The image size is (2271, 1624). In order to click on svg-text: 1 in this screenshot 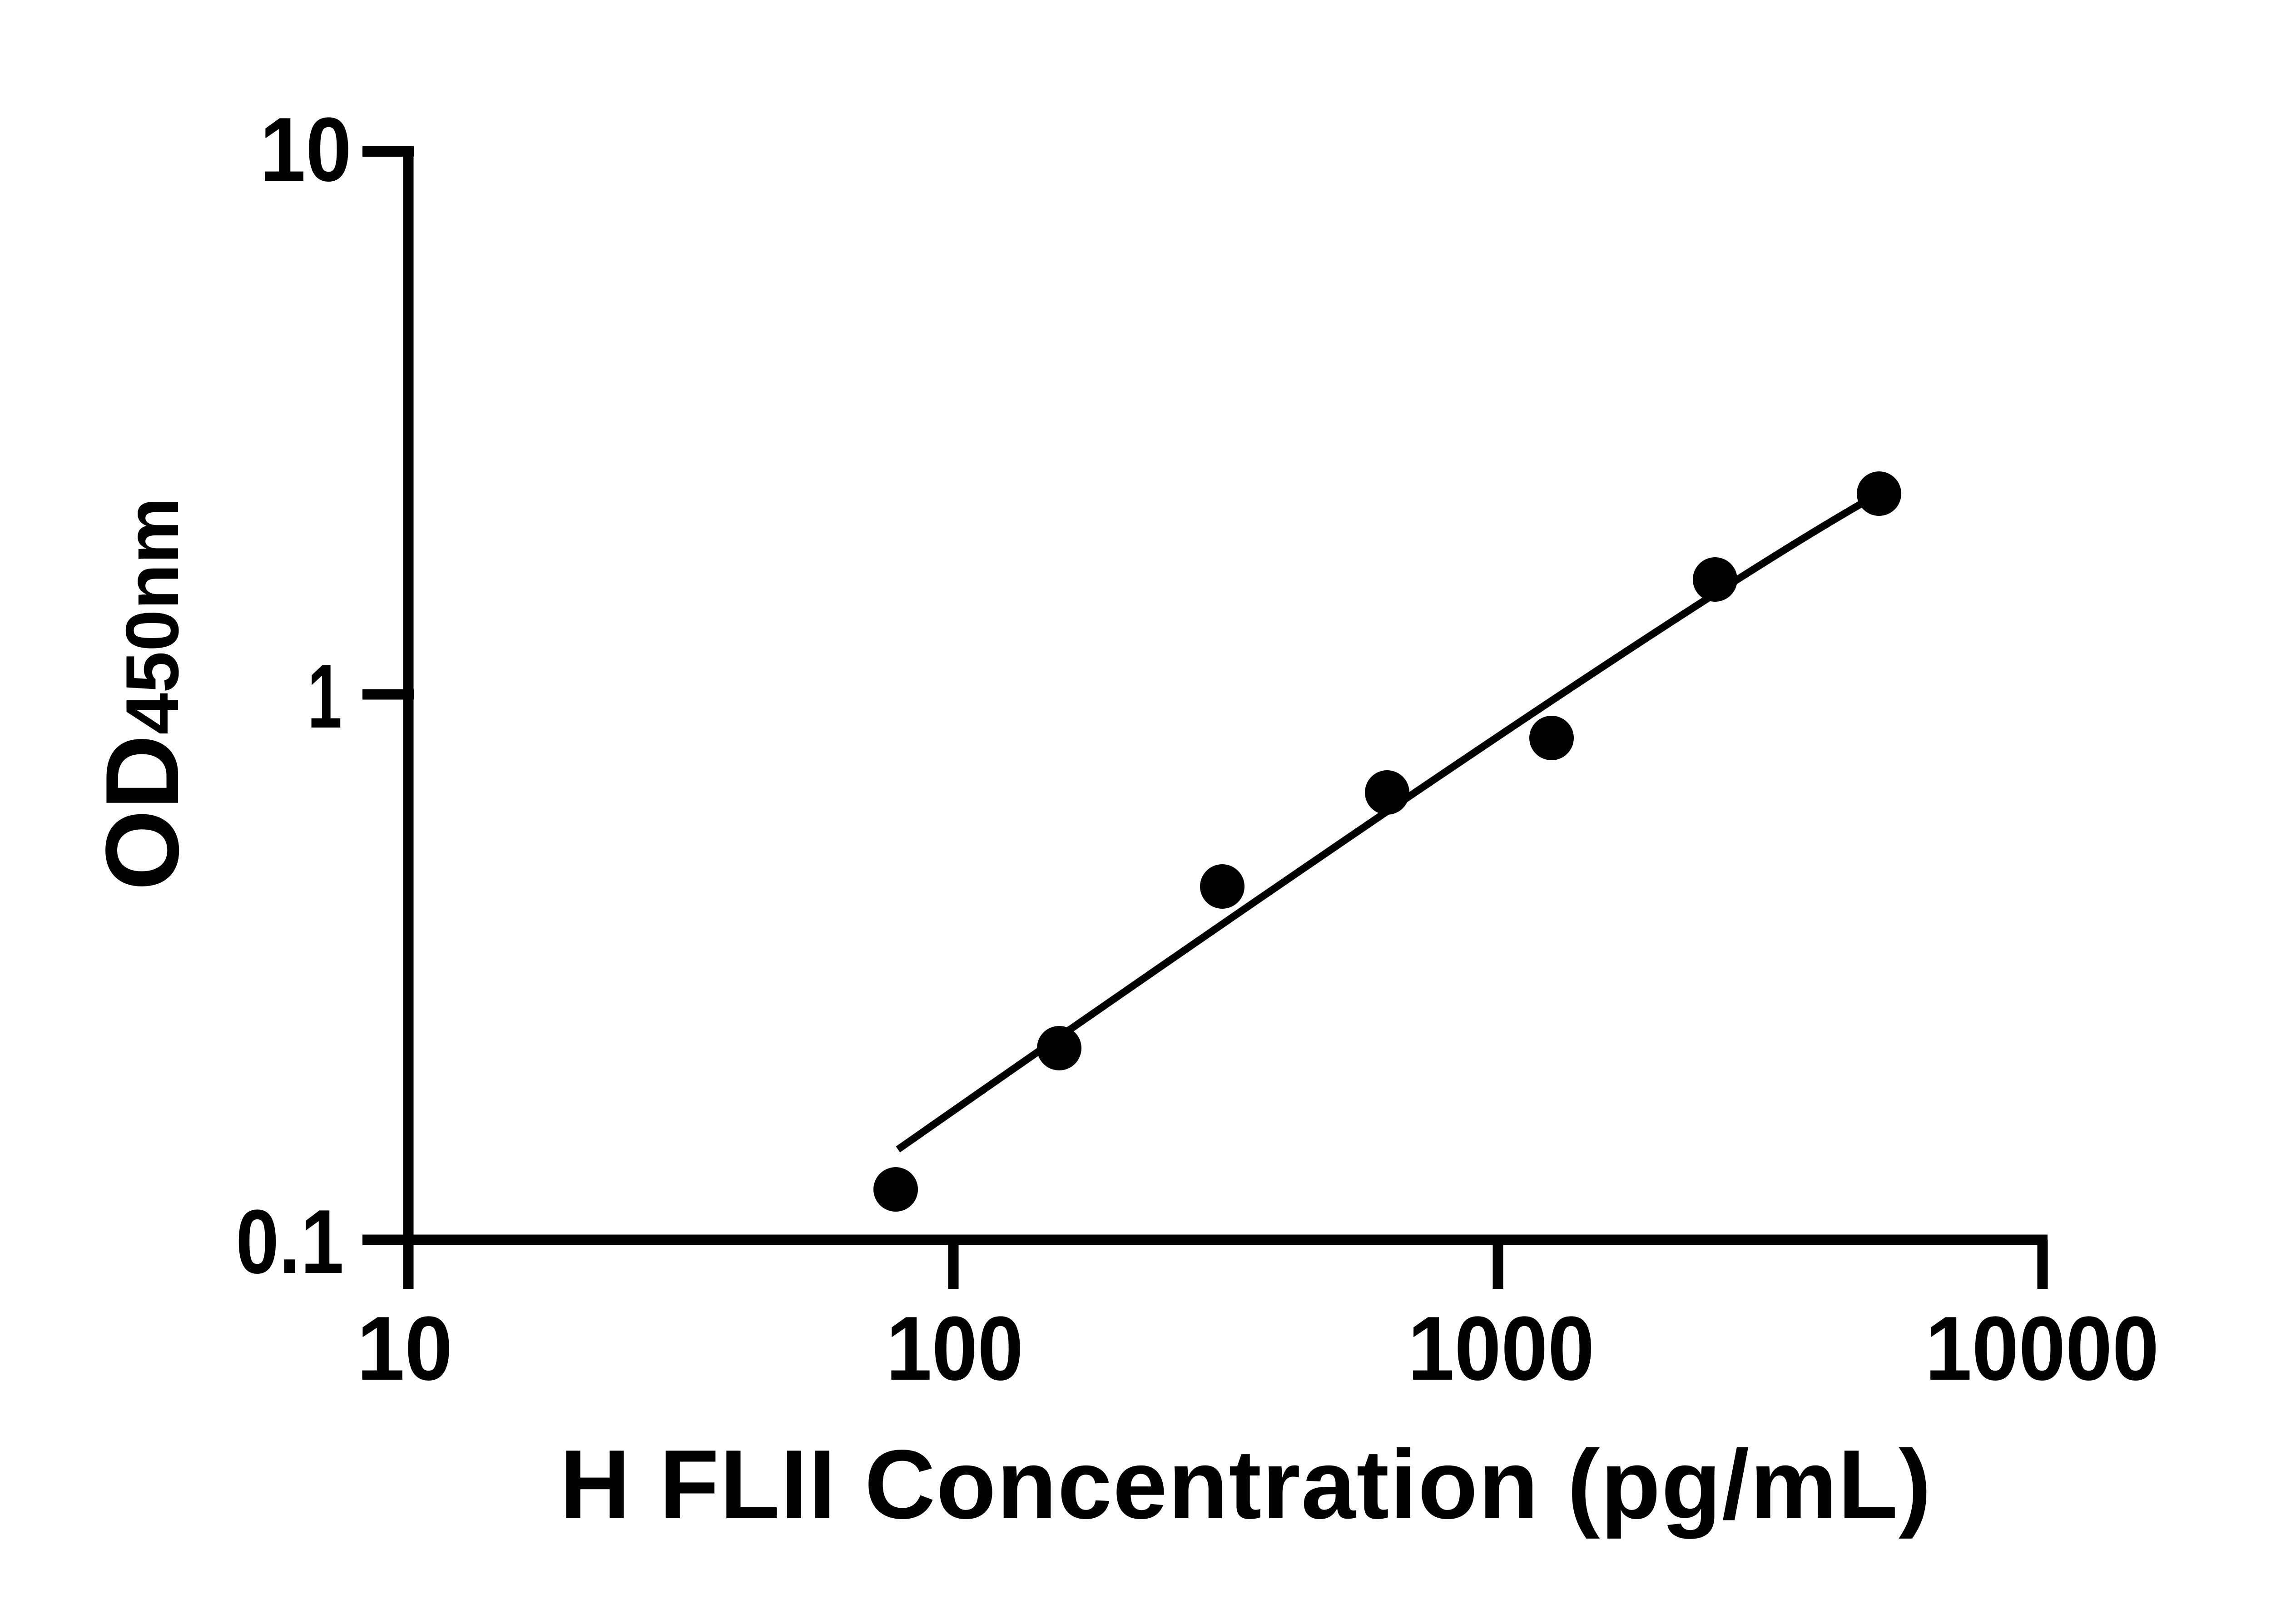, I will do `click(324, 696)`.